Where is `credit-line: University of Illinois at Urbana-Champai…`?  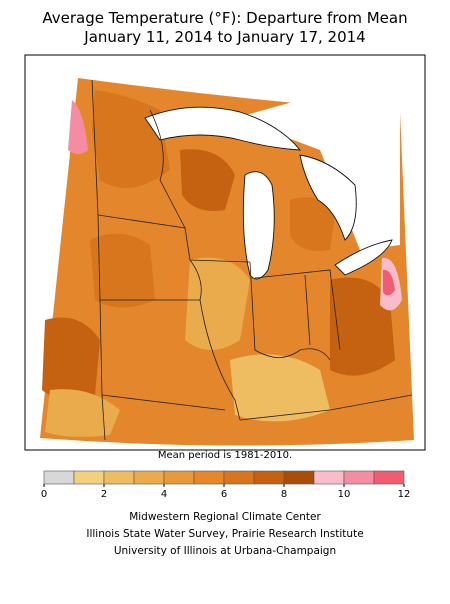 credit-line: University of Illinois at Urbana-Champai… is located at coordinates (225, 551).